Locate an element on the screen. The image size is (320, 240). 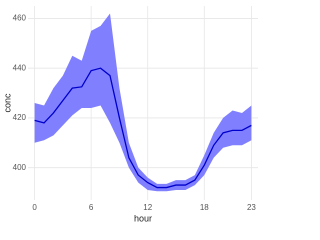
y-axis-label: conc is located at coordinates (7, 103).